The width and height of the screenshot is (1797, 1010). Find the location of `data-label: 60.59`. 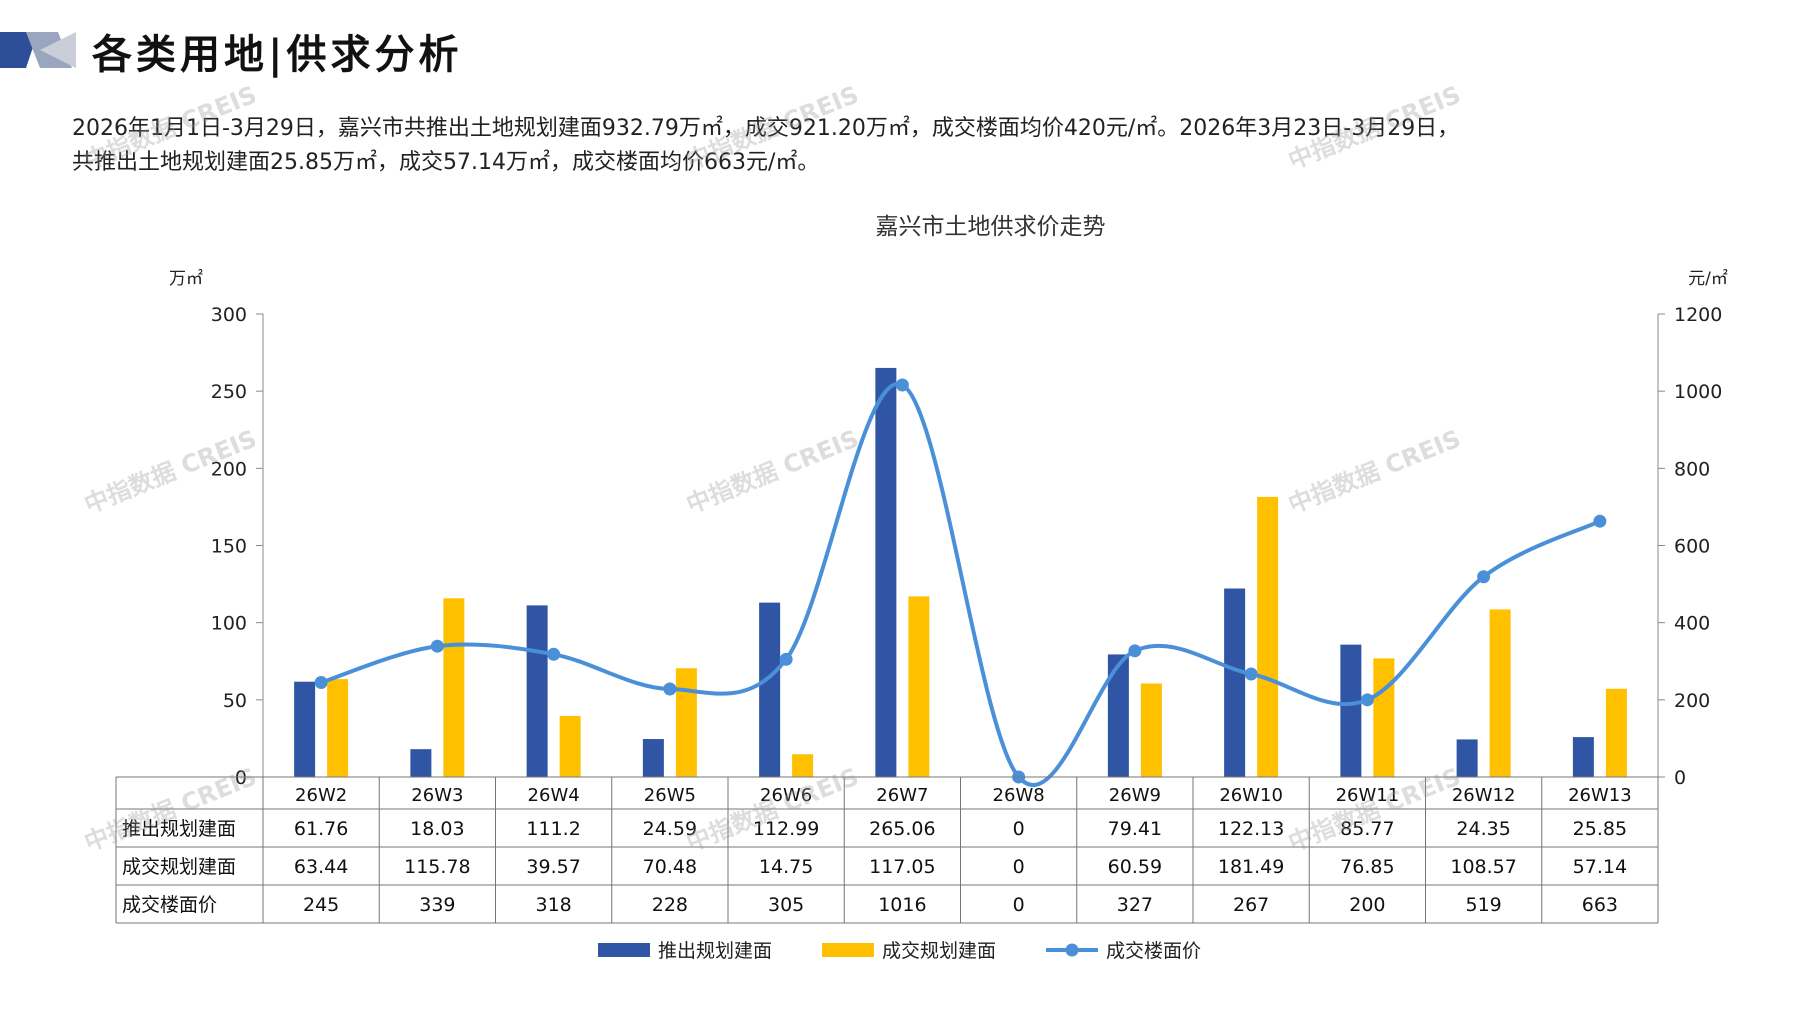

data-label: 60.59 is located at coordinates (1135, 867).